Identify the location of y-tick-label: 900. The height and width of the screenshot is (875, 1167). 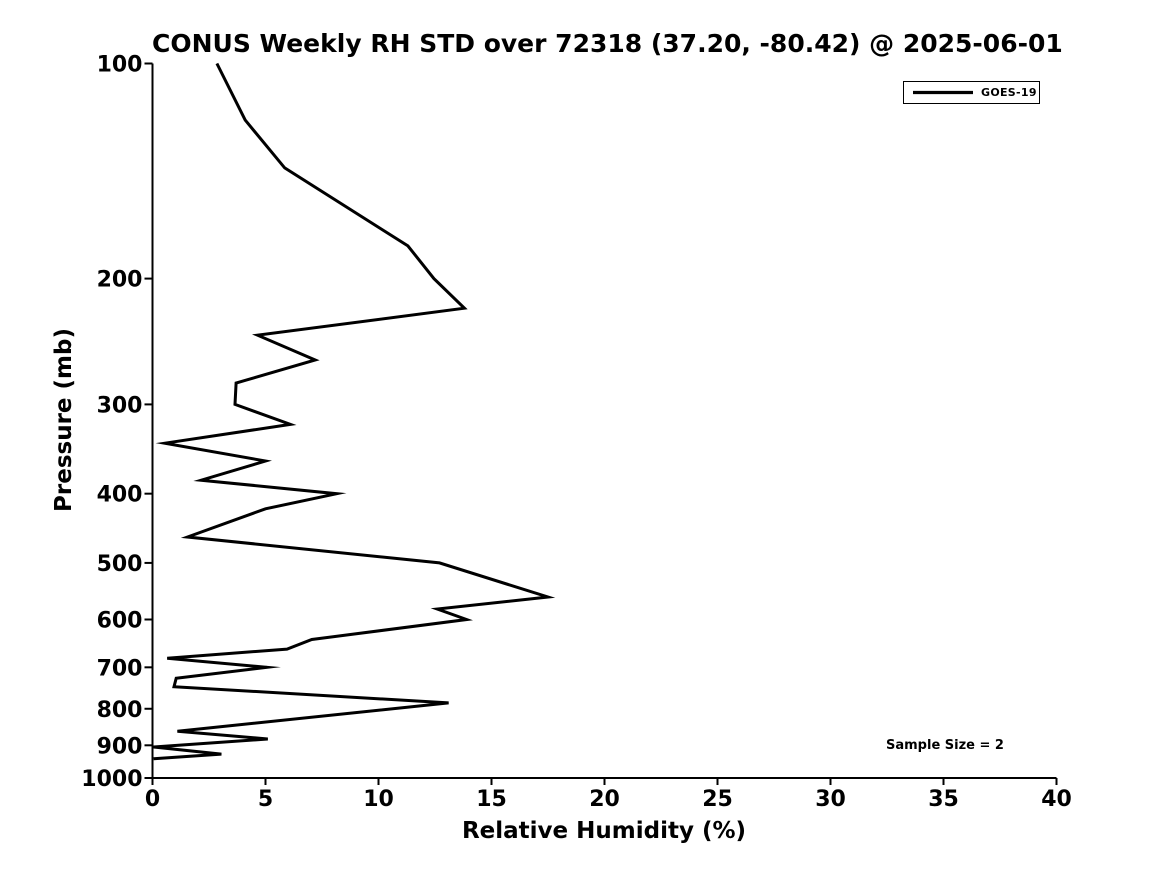
(120, 746).